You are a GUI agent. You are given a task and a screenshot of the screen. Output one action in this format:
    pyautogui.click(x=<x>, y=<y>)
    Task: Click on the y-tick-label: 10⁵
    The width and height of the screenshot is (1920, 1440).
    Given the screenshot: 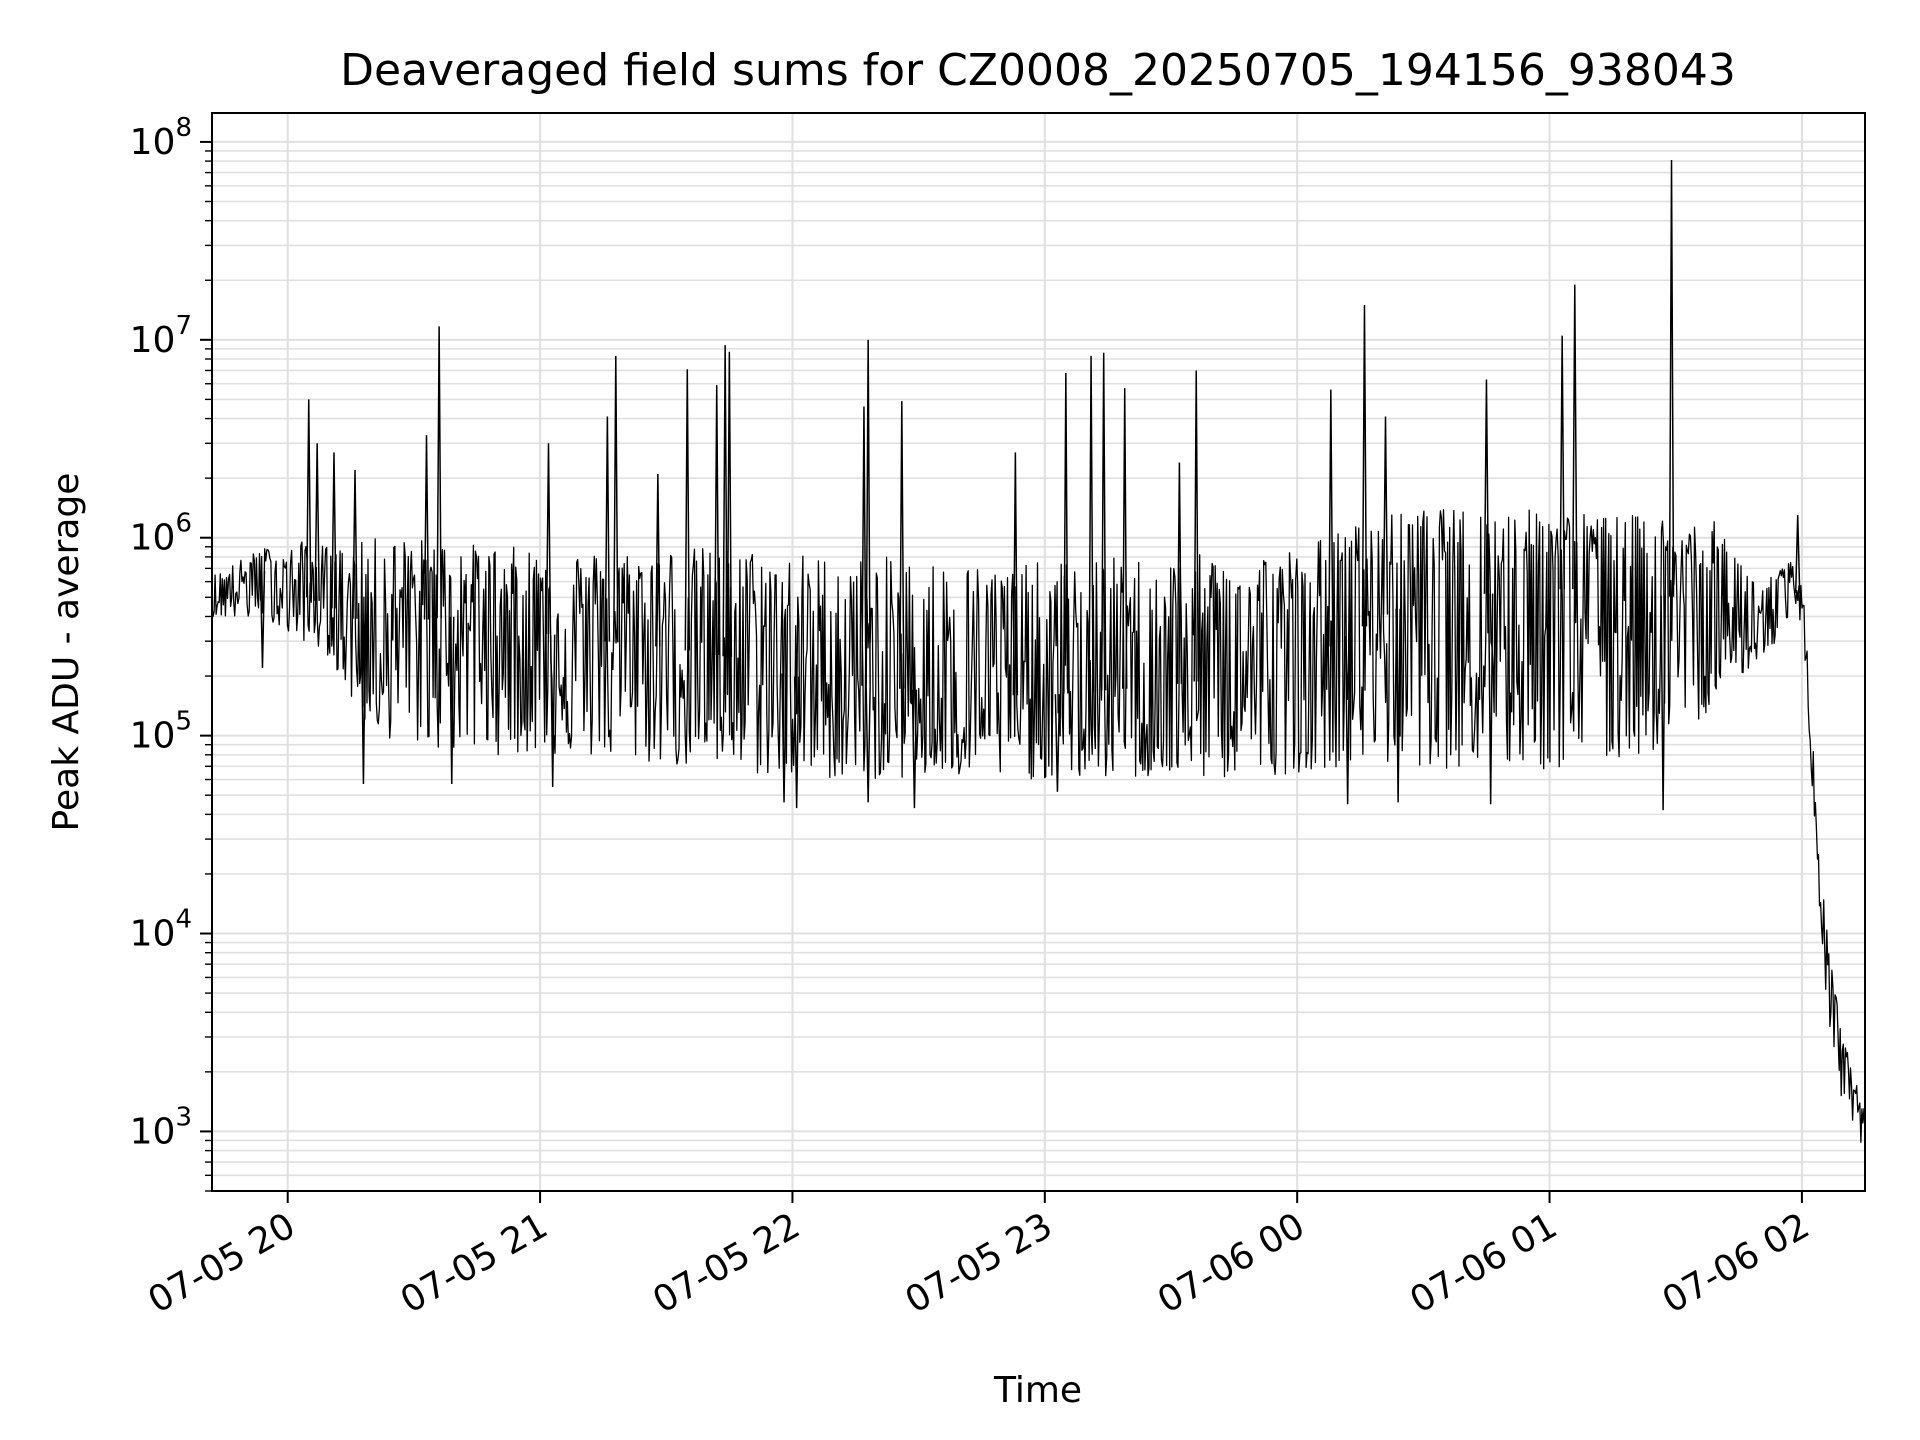 What is the action you would take?
    pyautogui.click(x=161, y=732)
    